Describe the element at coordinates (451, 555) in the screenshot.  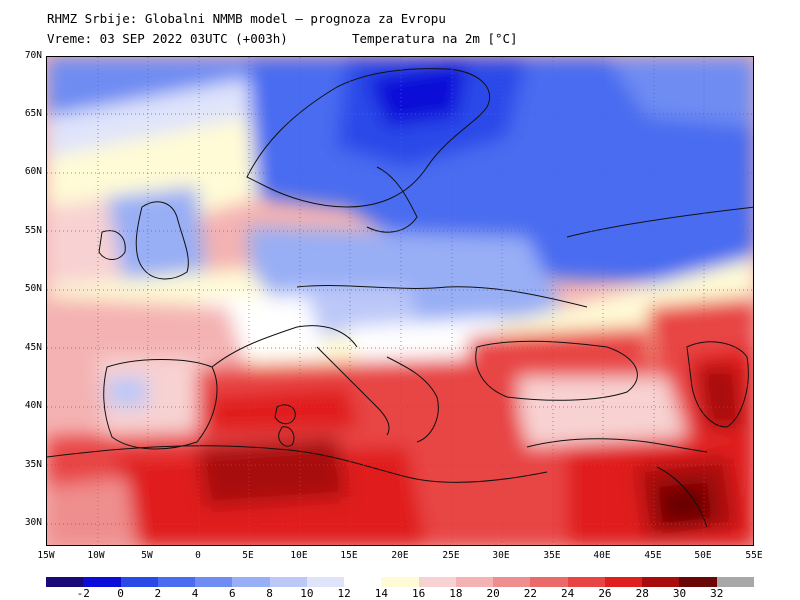
I see `lon-label: 25E` at that location.